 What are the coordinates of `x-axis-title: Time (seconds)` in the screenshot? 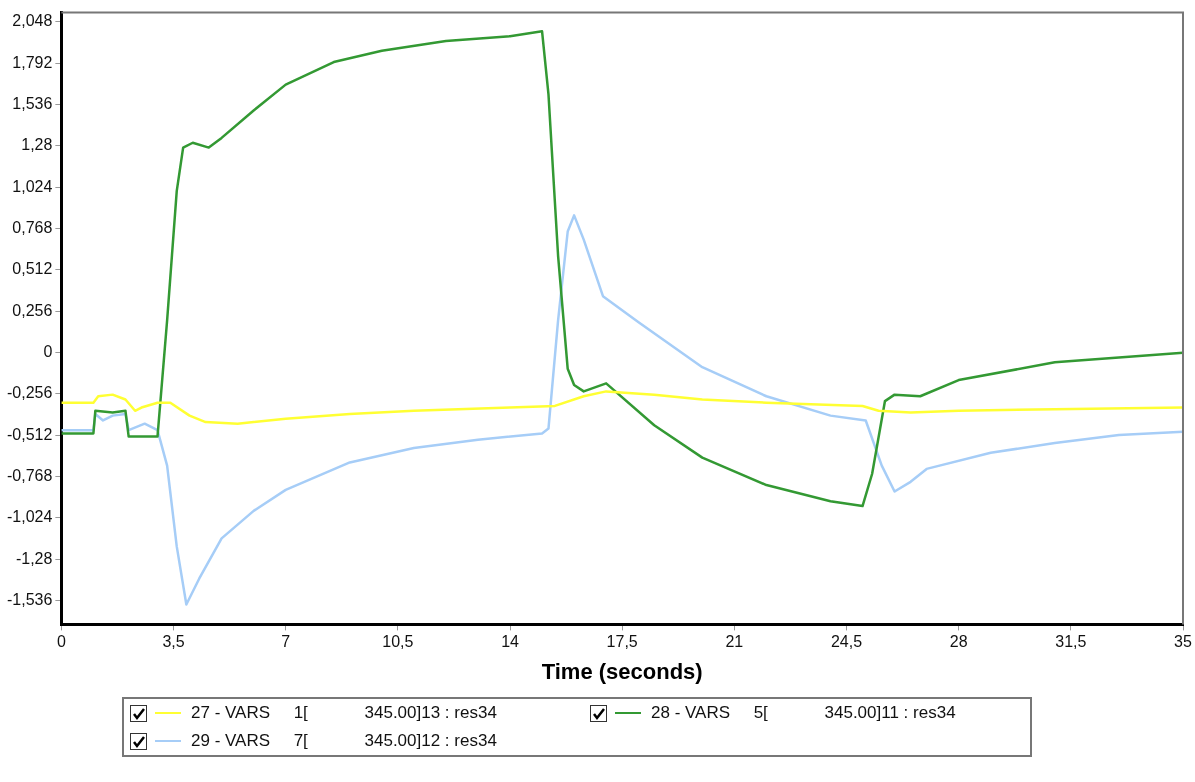 It's located at (622, 671).